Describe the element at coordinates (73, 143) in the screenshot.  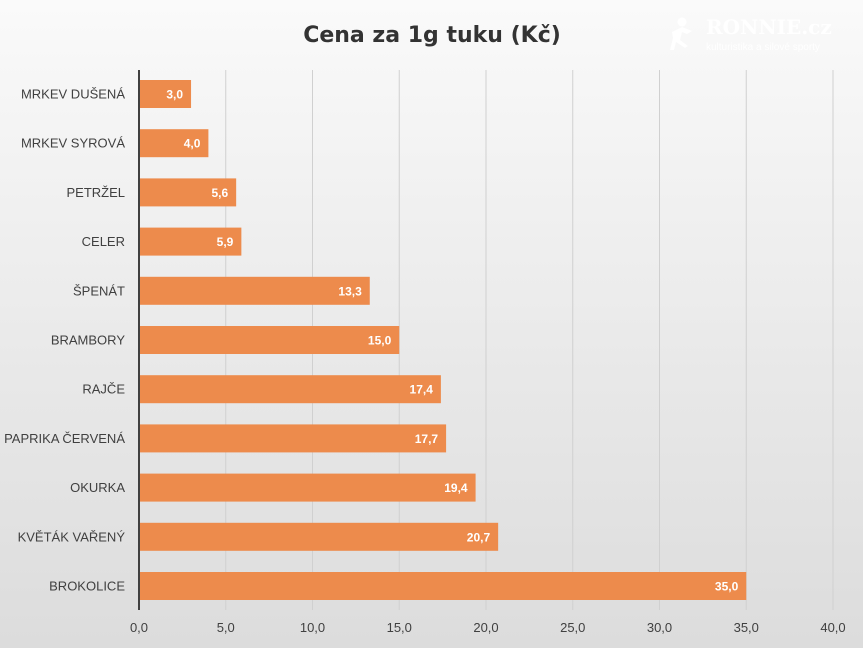
I see `category-label: MRKEV SYROVÁ` at that location.